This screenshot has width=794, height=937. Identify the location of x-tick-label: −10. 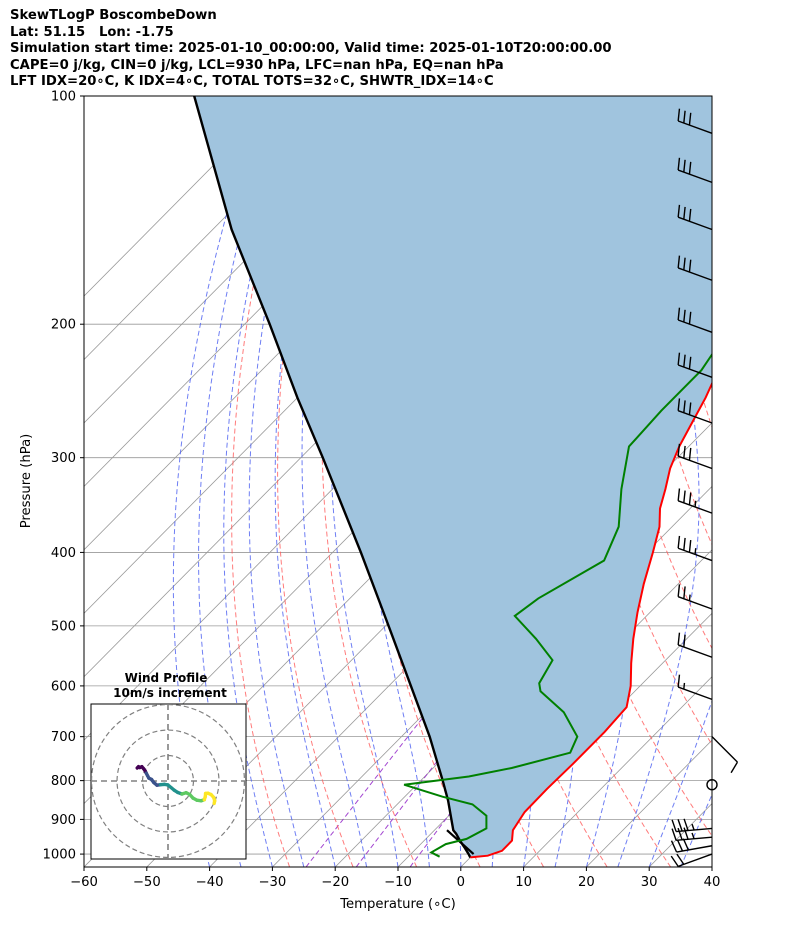
(398, 882).